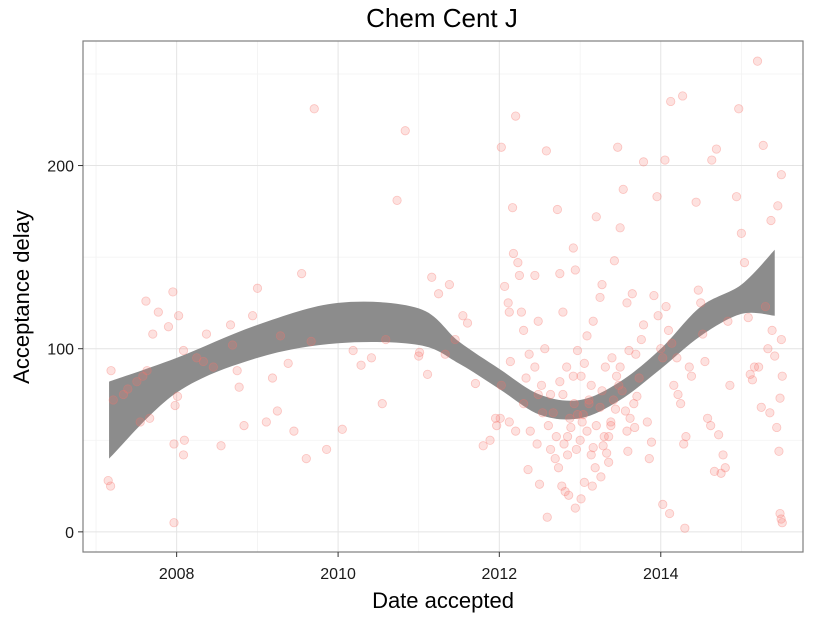 This screenshot has height=618, width=825. What do you see at coordinates (442, 18) in the screenshot?
I see `chart-title: Chem Cent J` at bounding box center [442, 18].